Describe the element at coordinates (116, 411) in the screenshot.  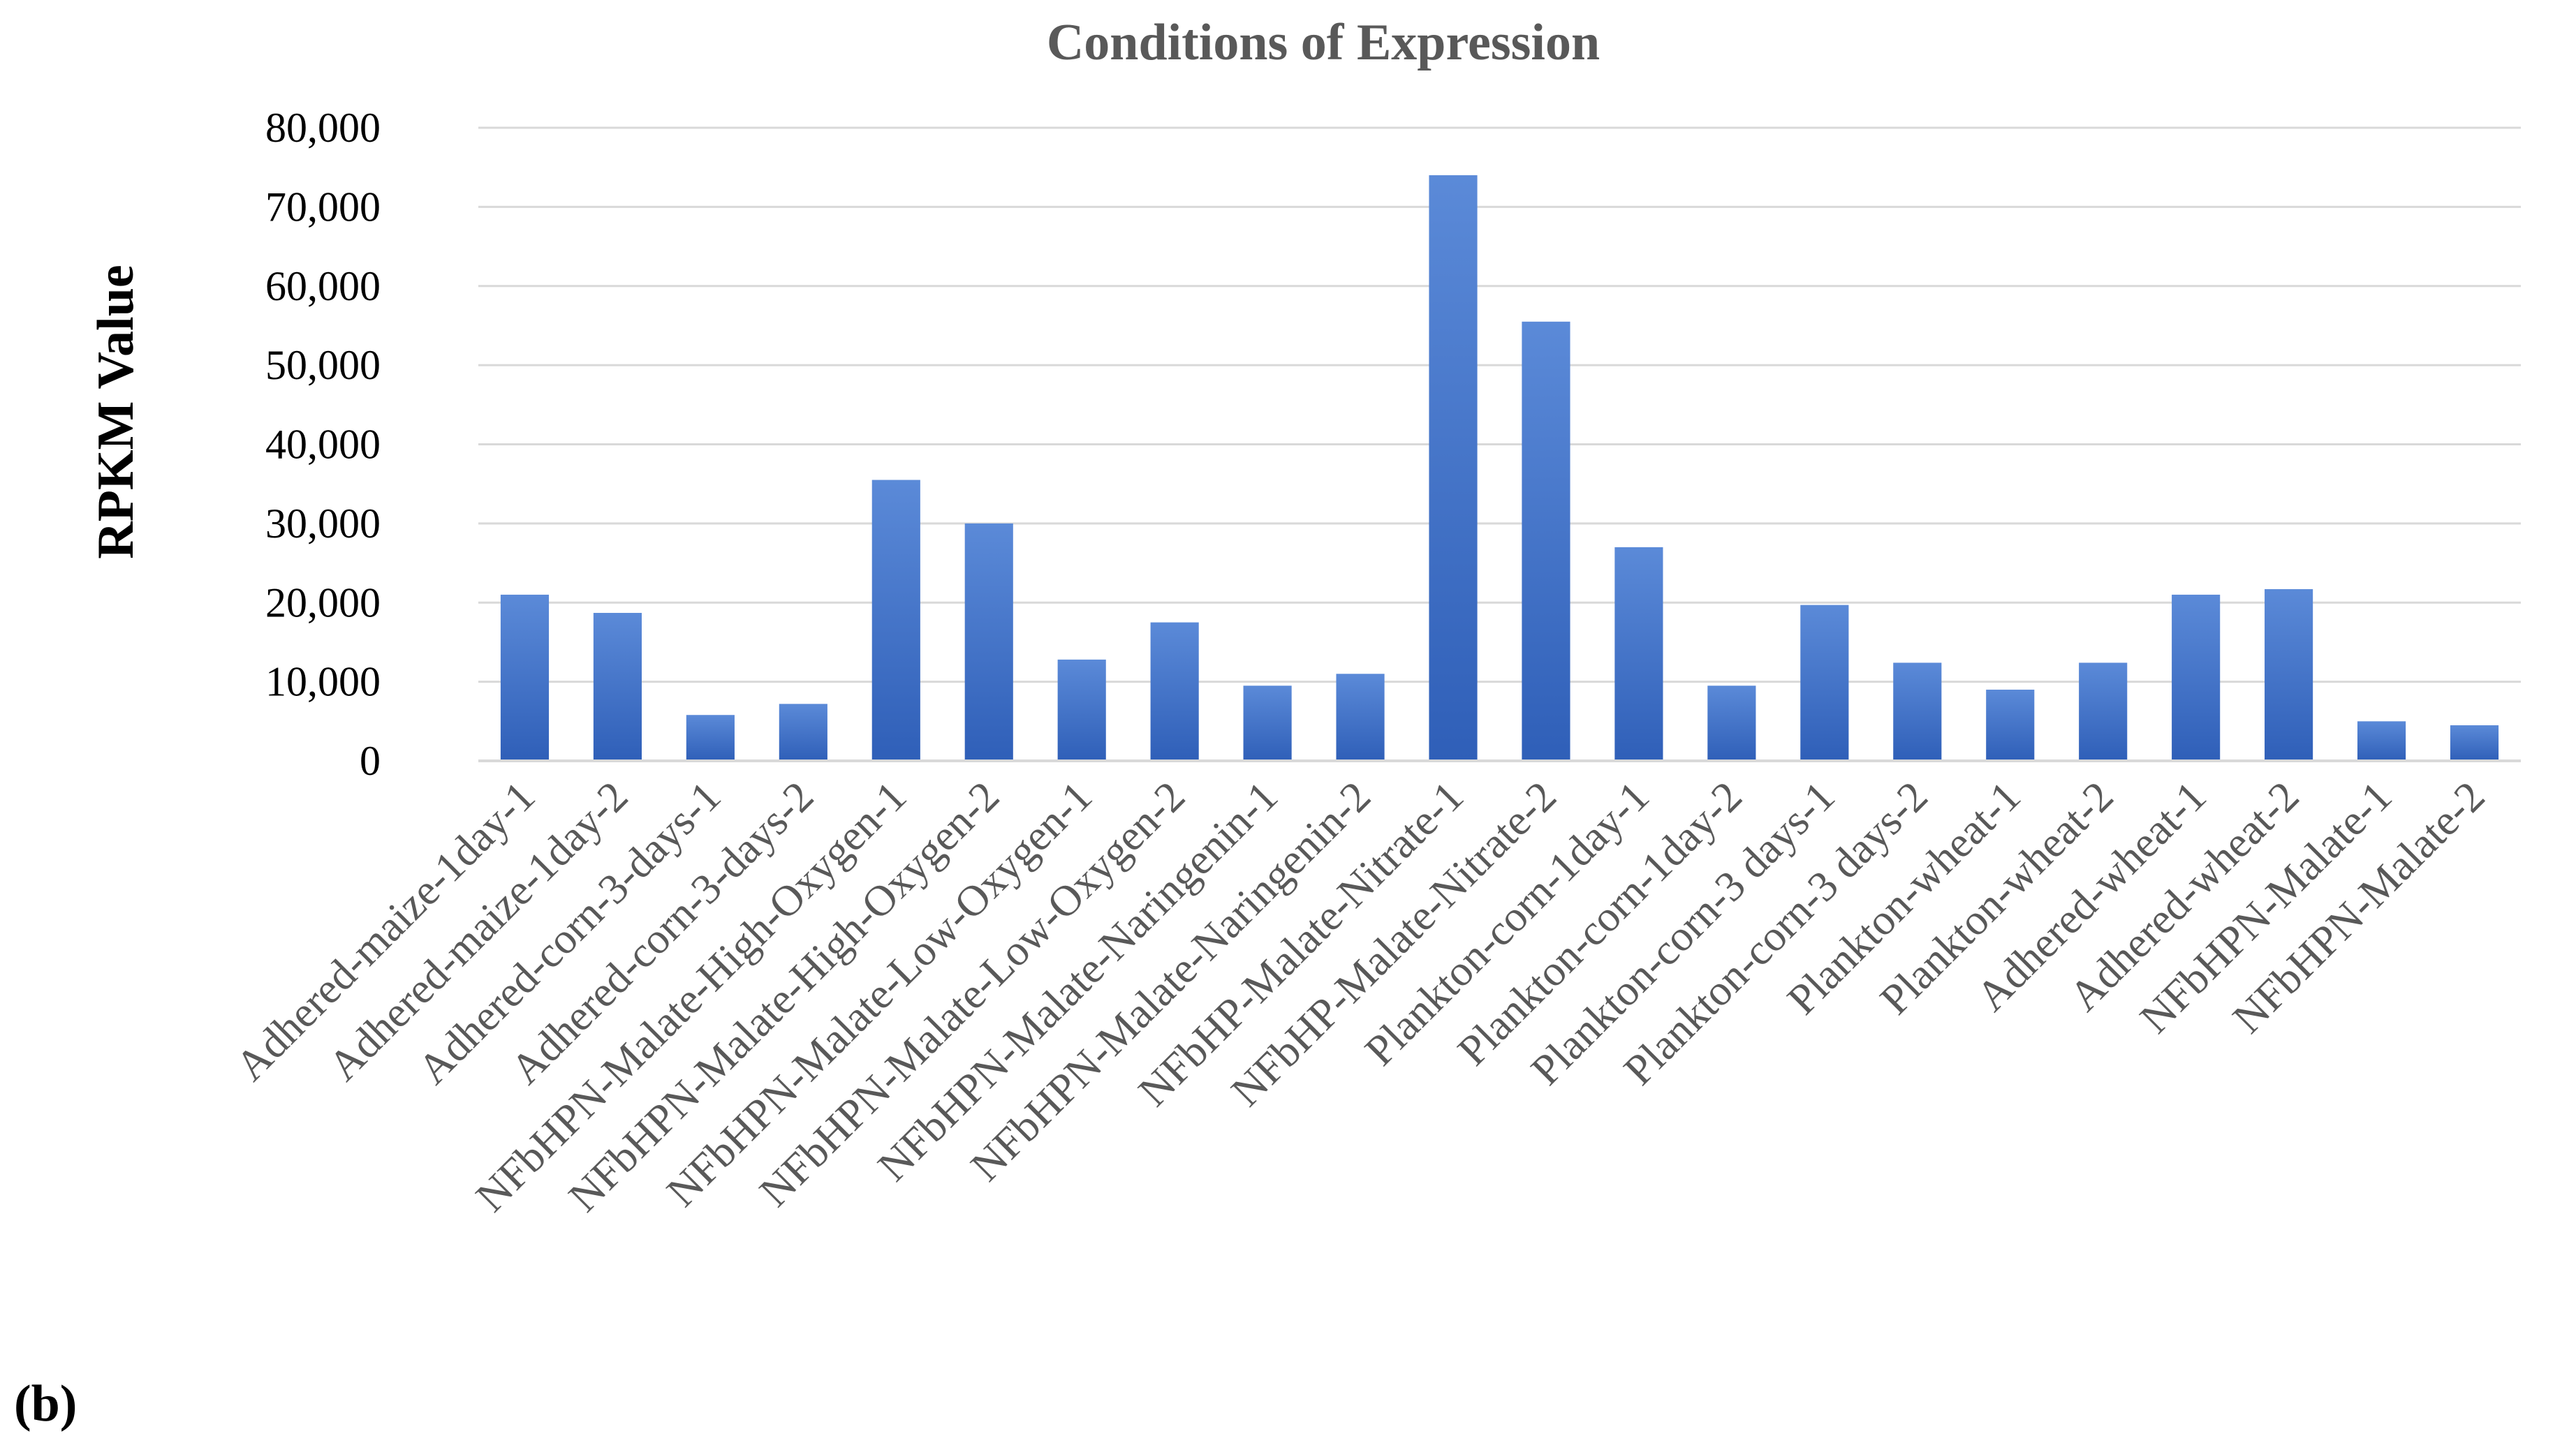
I see `y-axis-label: RPKM Value` at that location.